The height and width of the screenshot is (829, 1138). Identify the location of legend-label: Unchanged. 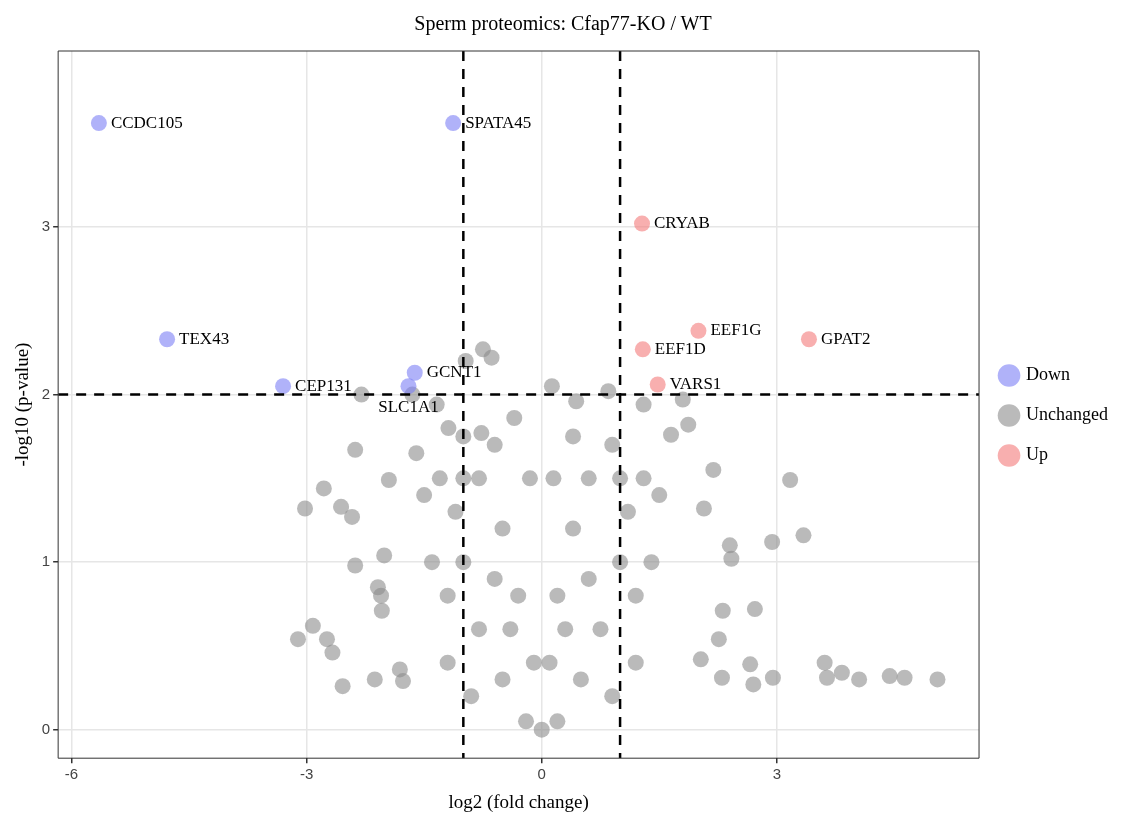
(1067, 414).